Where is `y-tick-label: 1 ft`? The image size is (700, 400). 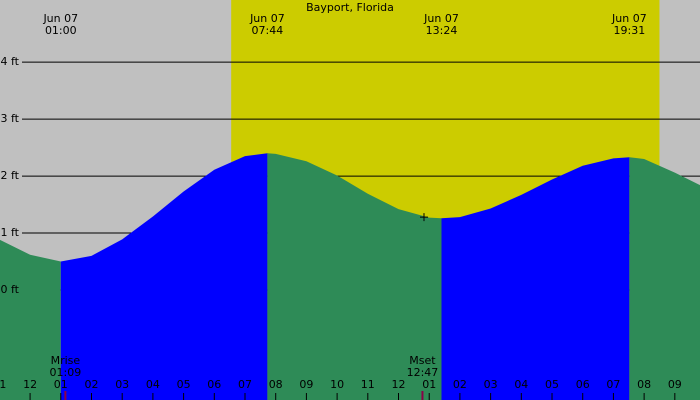 y-tick-label: 1 ft is located at coordinates (10, 232).